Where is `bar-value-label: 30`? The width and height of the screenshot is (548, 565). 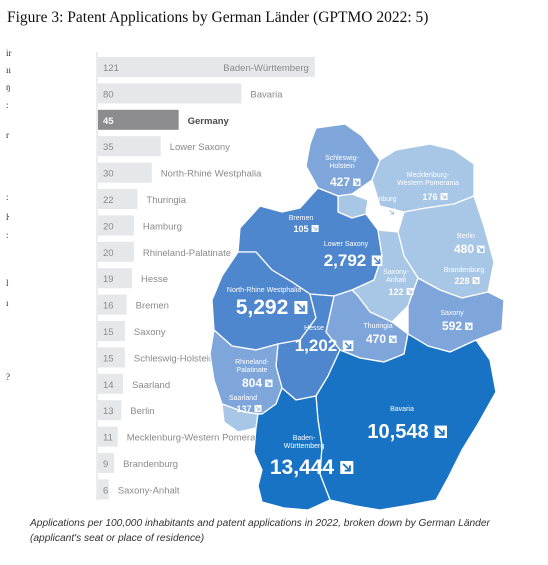 bar-value-label: 30 is located at coordinates (108, 174).